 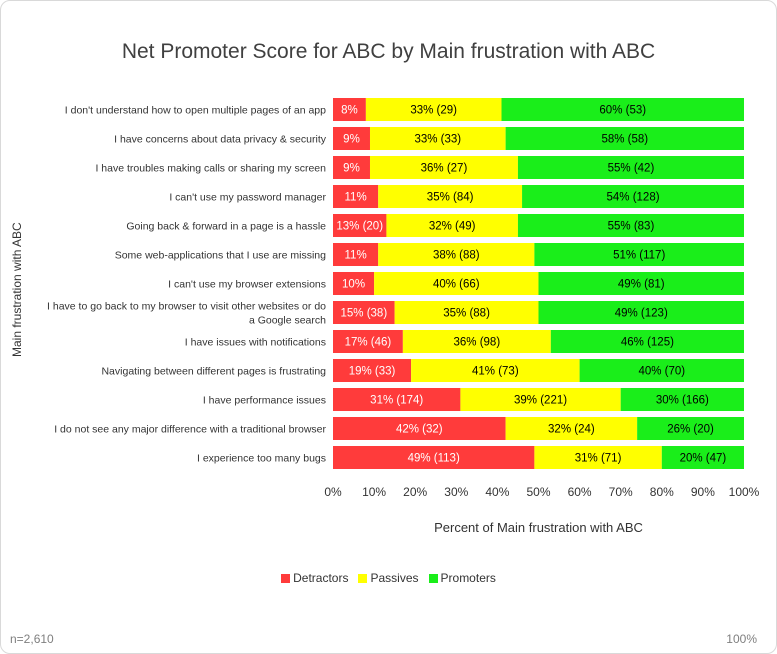 I want to click on data-label: 11%, so click(x=356, y=256).